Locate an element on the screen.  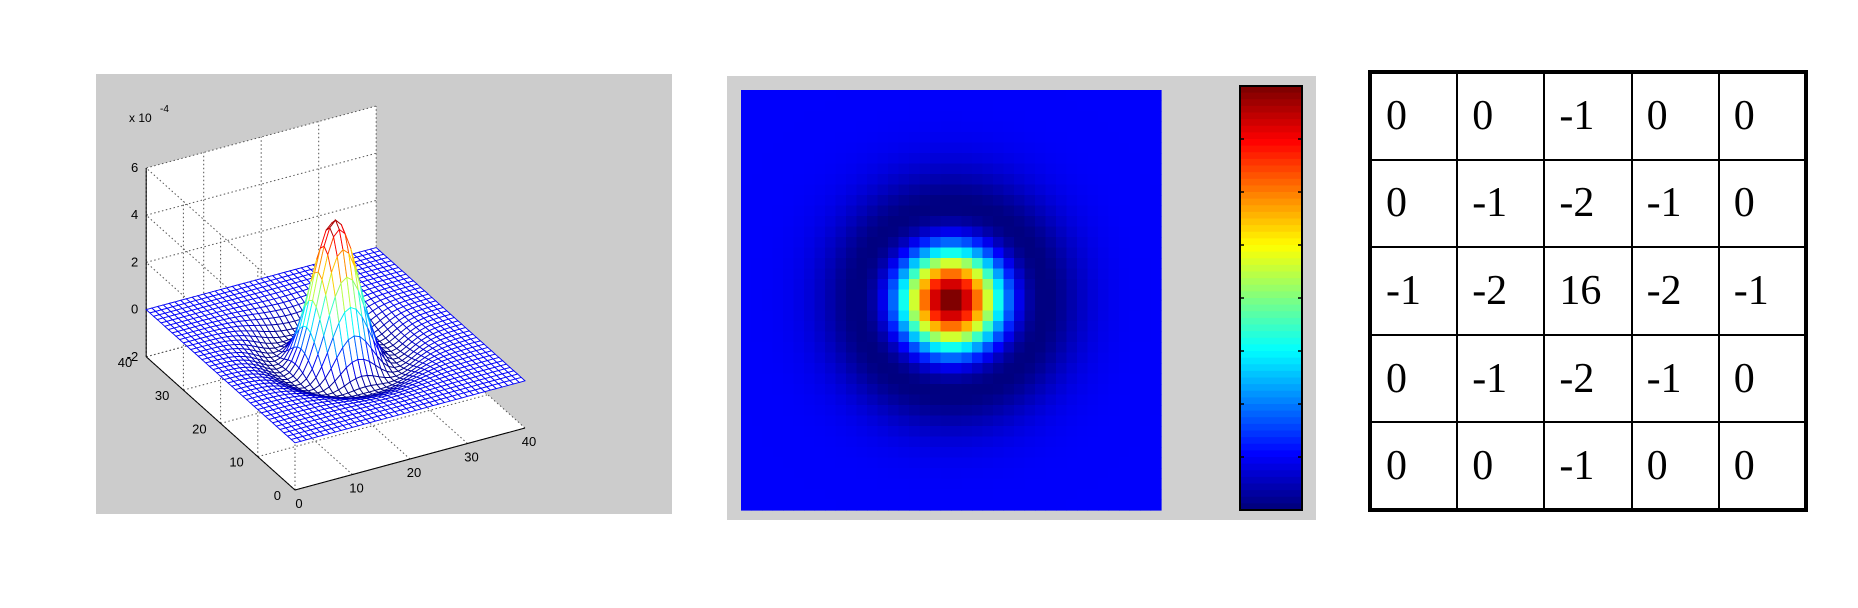
z-tick-label: 2 is located at coordinates (134, 261).